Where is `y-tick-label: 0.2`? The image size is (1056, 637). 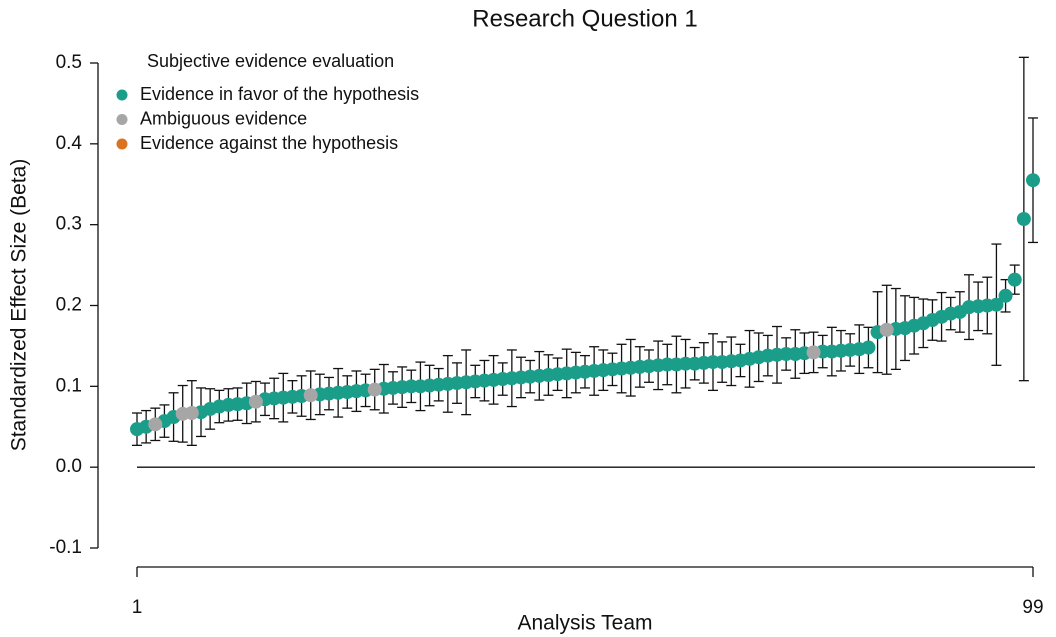 y-tick-label: 0.2 is located at coordinates (69, 305).